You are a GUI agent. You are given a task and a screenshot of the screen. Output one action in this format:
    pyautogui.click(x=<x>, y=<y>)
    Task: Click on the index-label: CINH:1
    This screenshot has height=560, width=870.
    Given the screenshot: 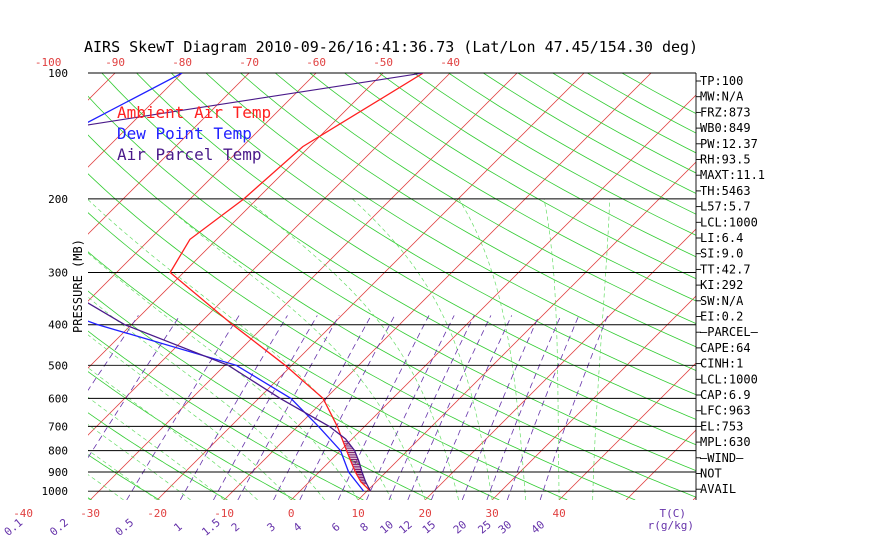 What is the action you would take?
    pyautogui.click(x=721, y=364)
    